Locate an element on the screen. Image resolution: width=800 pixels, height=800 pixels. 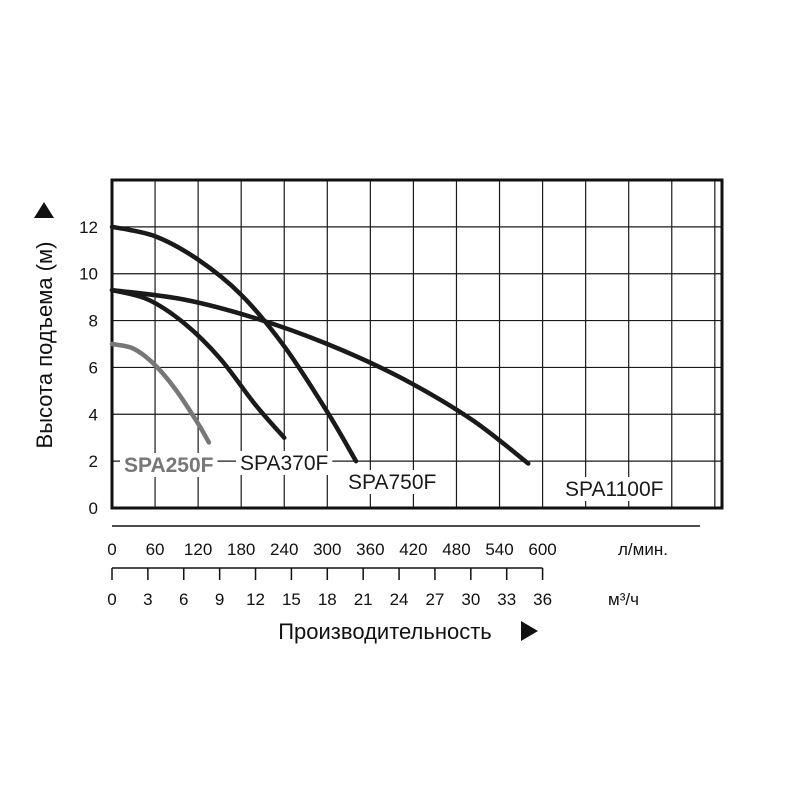
lpm-tick-label: 540 is located at coordinates (499, 549).